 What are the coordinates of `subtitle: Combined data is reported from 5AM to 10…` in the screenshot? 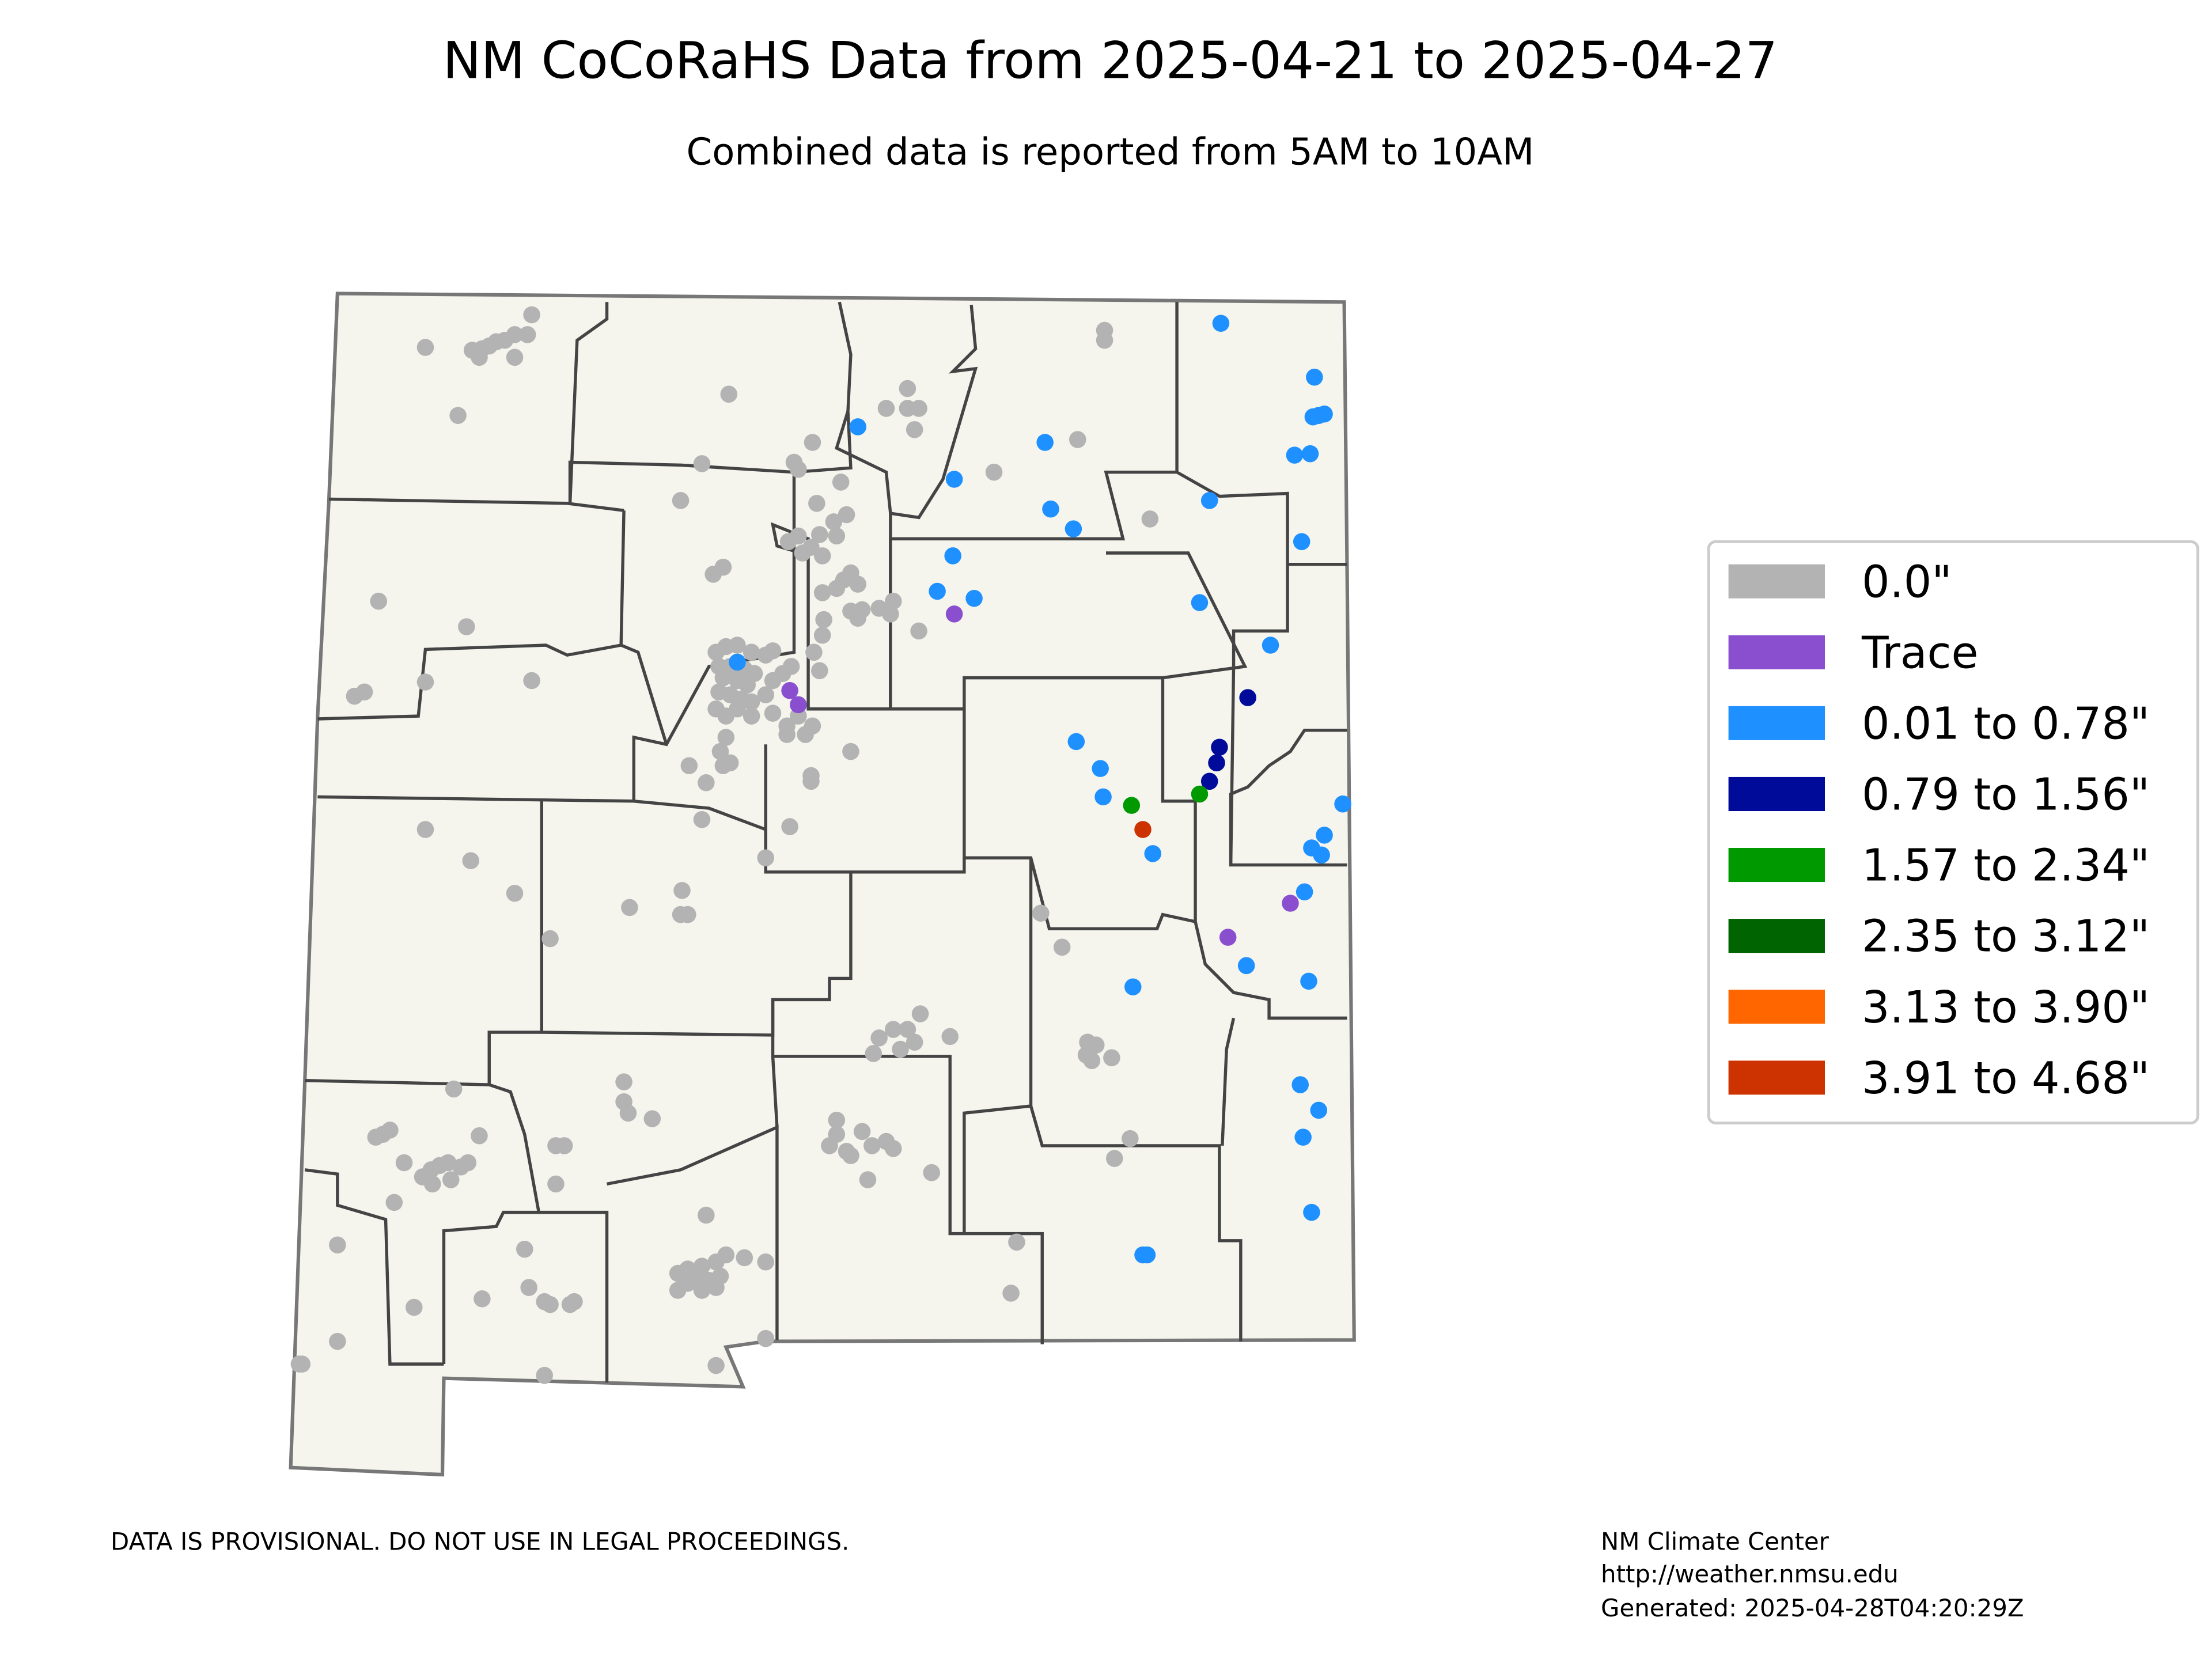 It's located at (1111, 152).